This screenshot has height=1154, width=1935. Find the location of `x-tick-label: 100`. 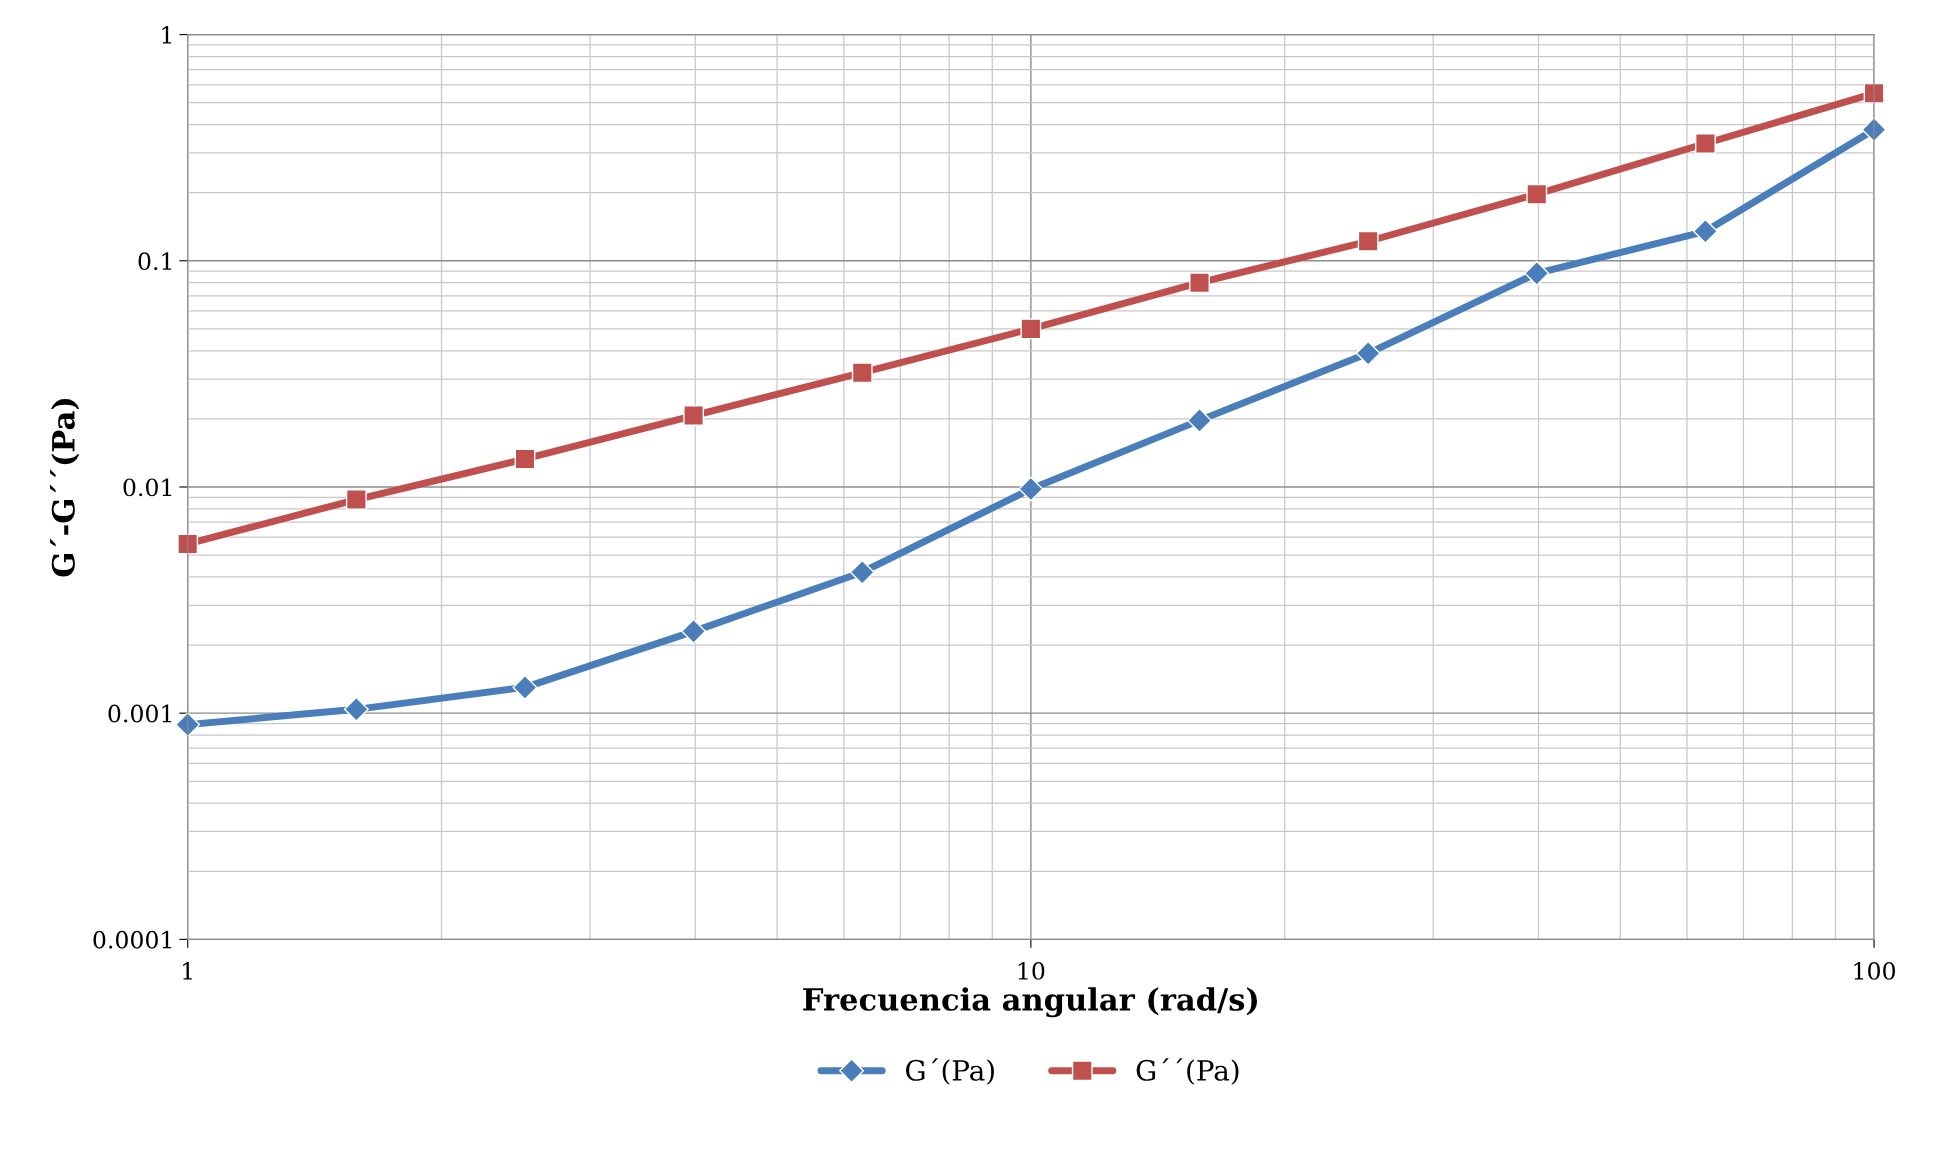

x-tick-label: 100 is located at coordinates (1875, 971).